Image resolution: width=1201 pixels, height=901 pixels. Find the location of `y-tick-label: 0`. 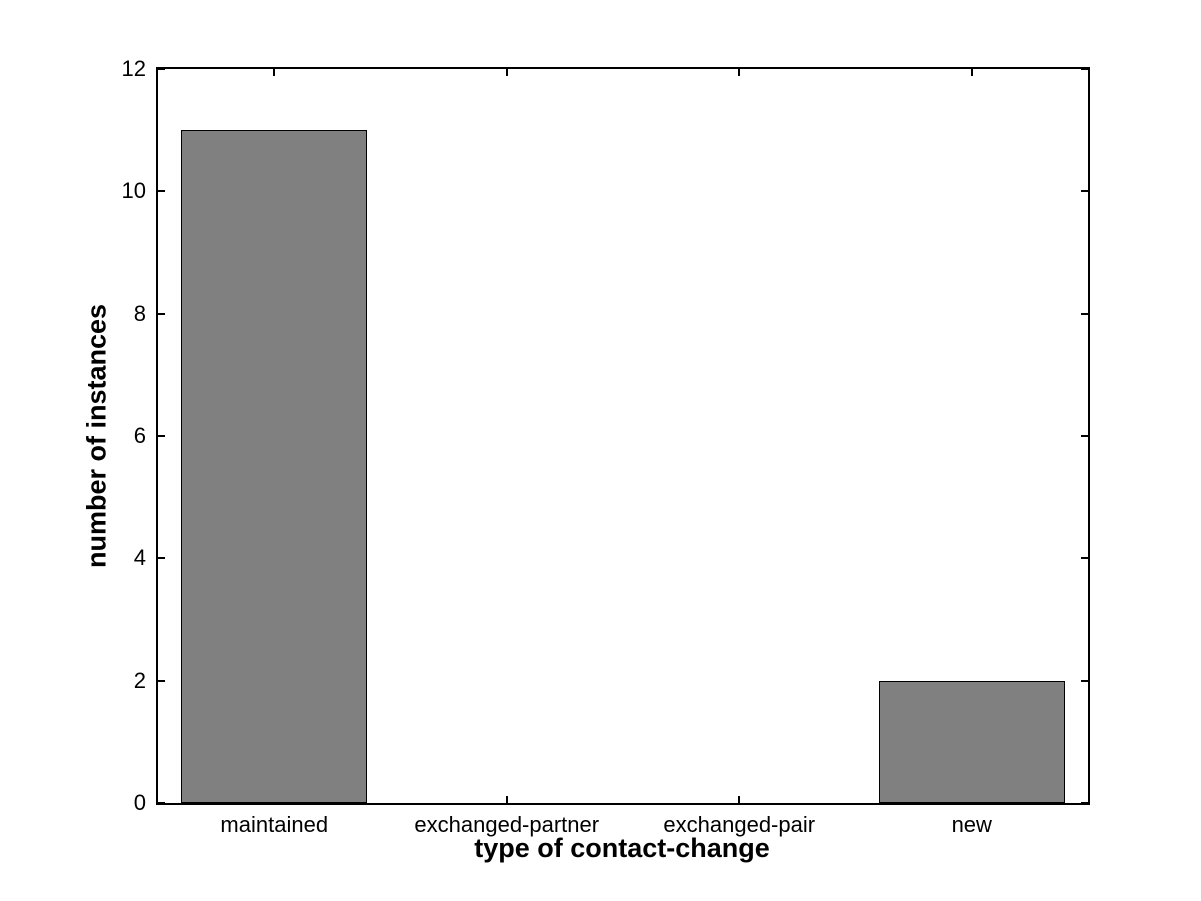

y-tick-label: 0 is located at coordinates (139, 802).